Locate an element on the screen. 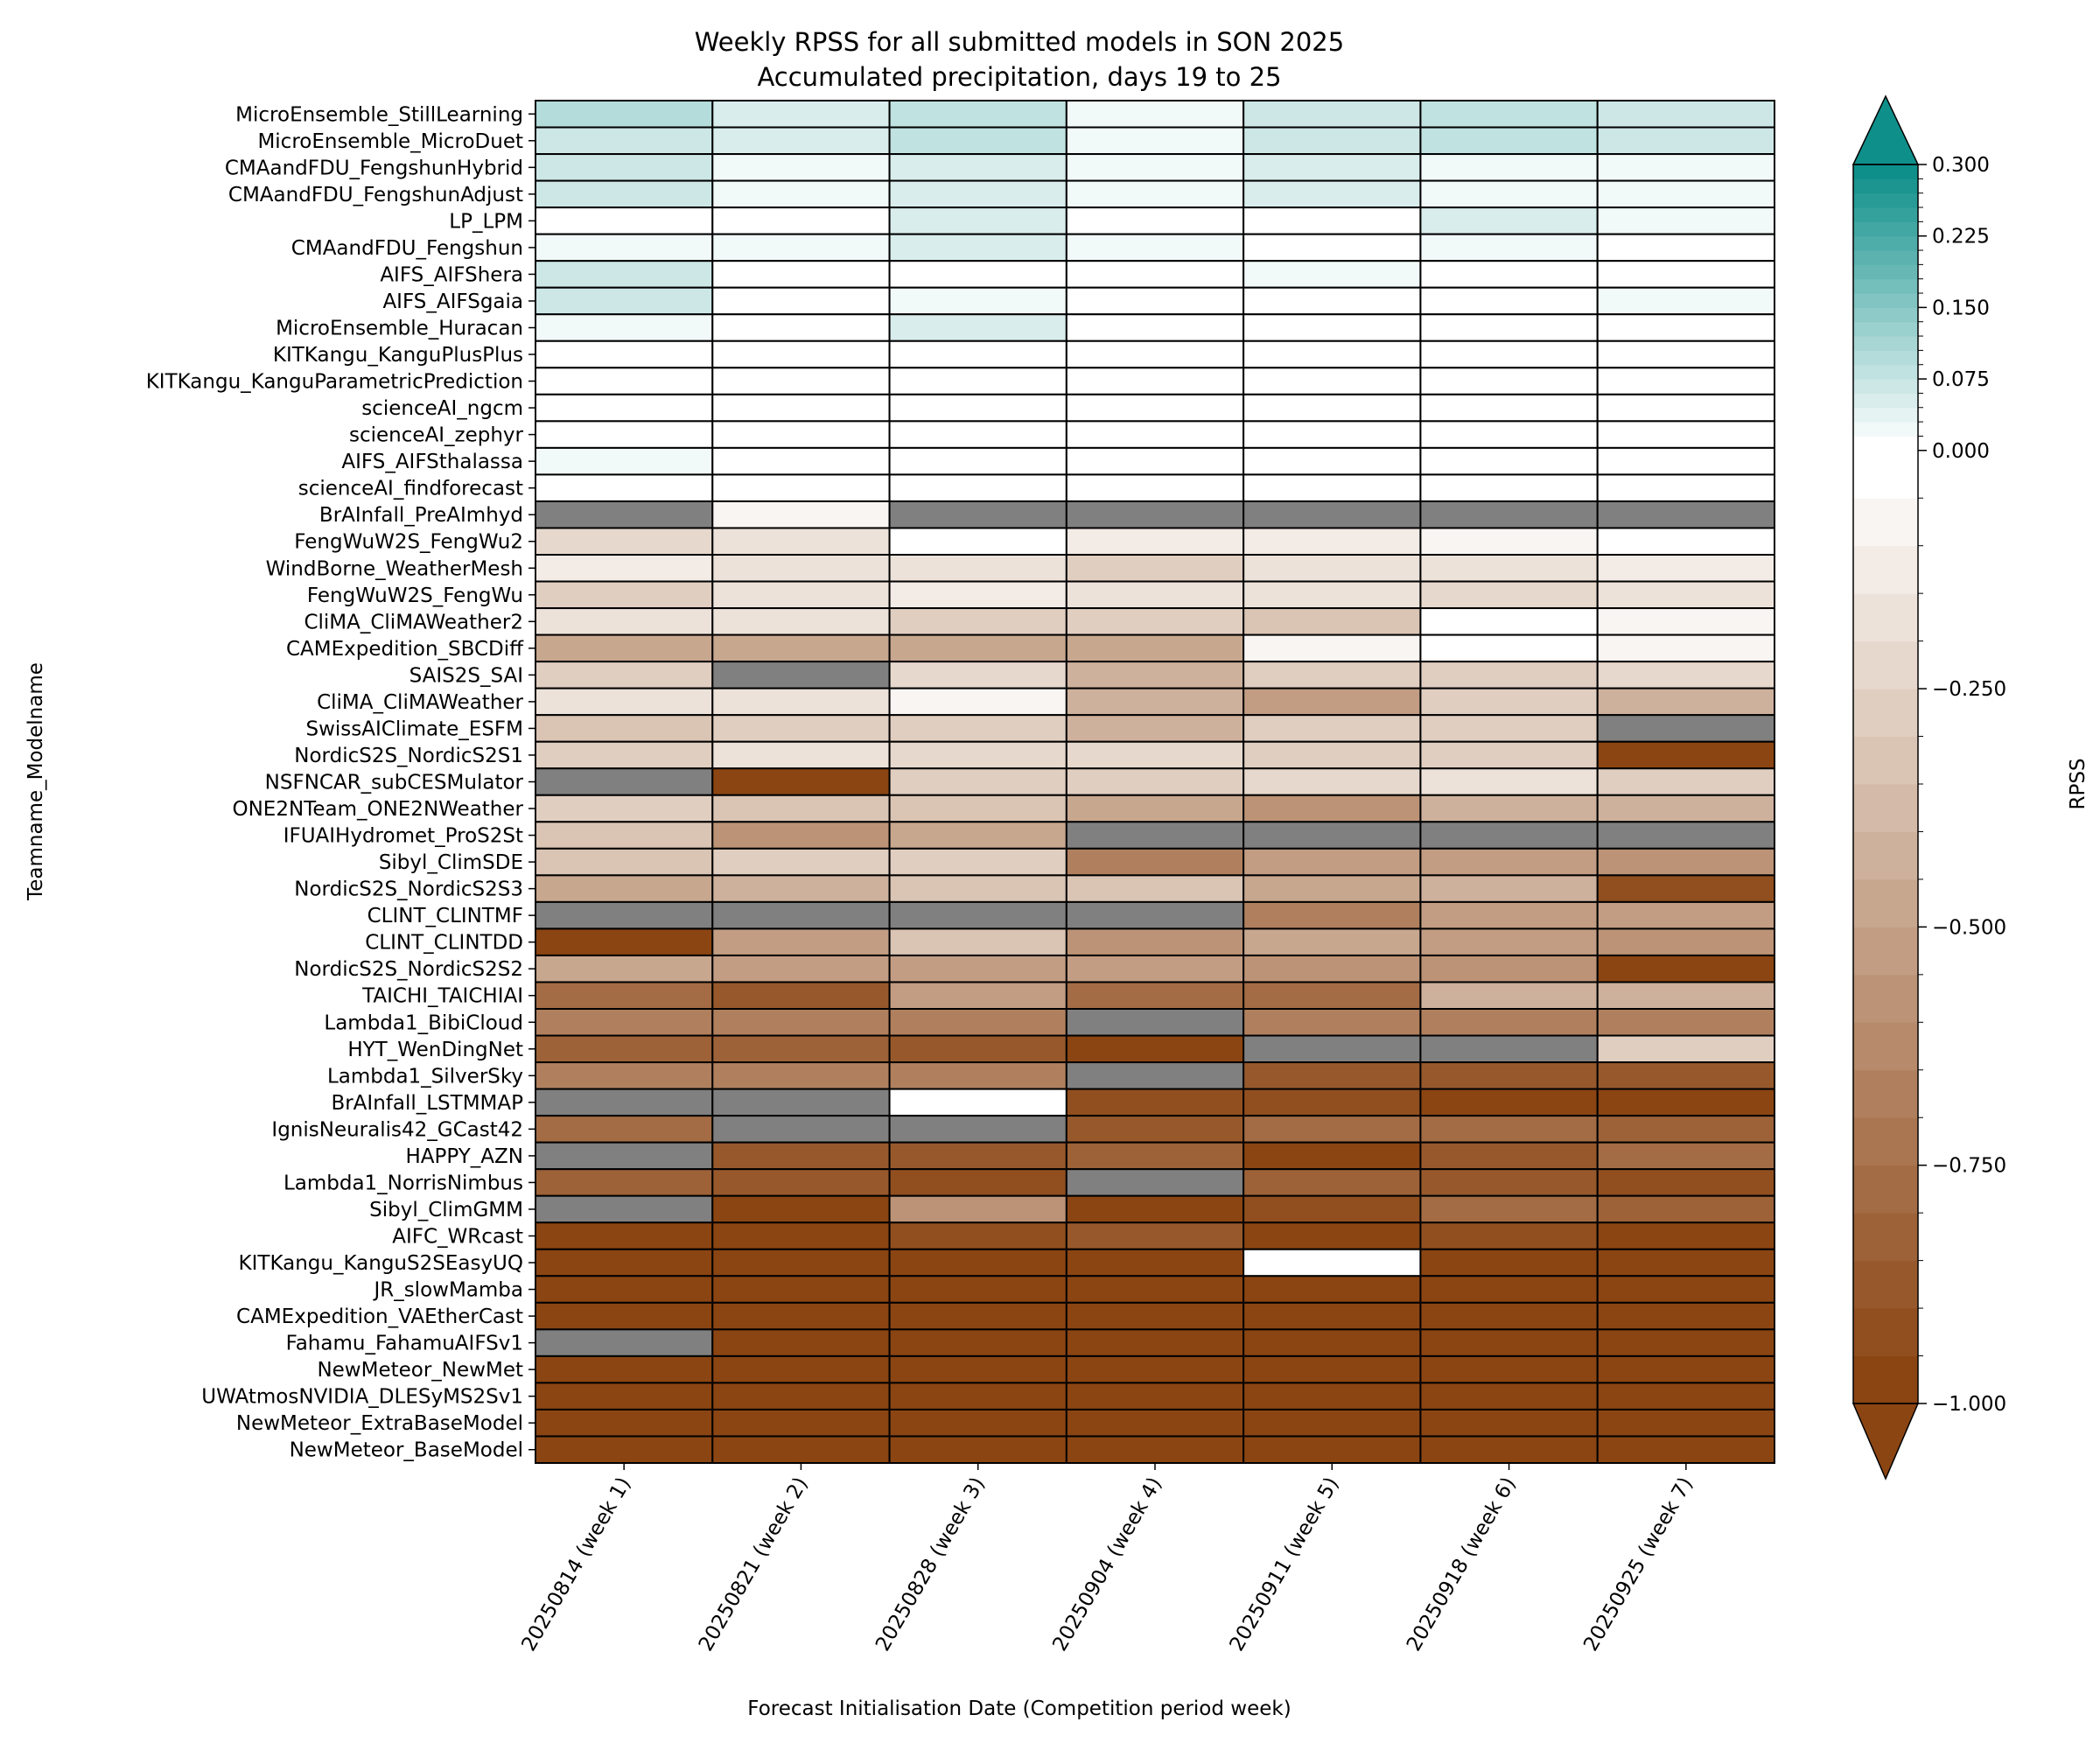 The height and width of the screenshot is (1750, 2100). y-tick-label: Sibyl_ClimGMM is located at coordinates (446, 1210).